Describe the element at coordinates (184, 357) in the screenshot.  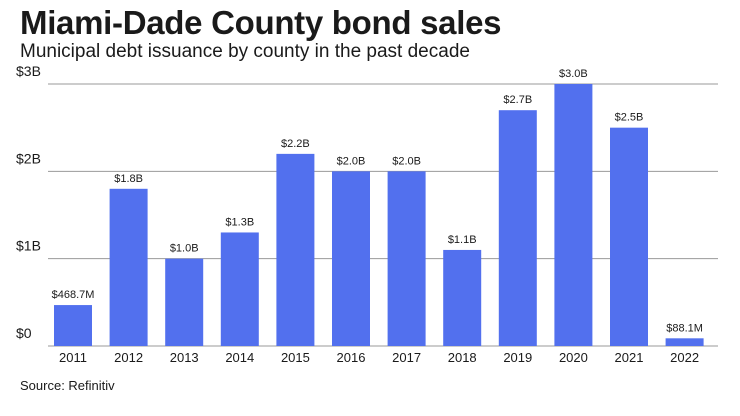
I see `x-tick-label: 2013` at that location.